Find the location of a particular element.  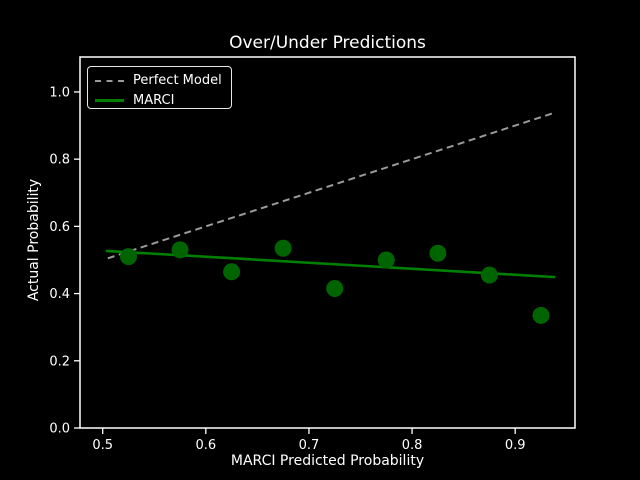

legend: Perfect Model MARCI is located at coordinates (159, 87).